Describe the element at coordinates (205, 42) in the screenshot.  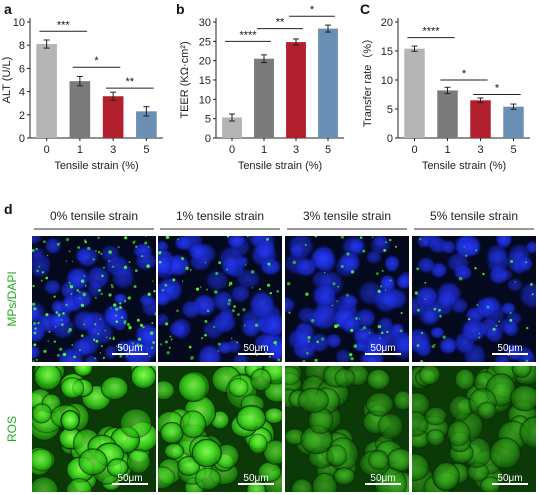
I see `y-tick-label: 25` at that location.